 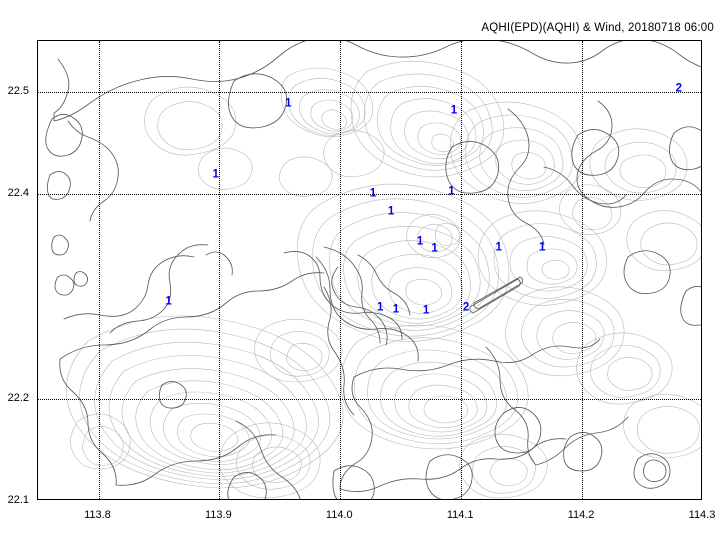 I want to click on y-axis-label-22.2: 22.2, so click(x=18, y=397).